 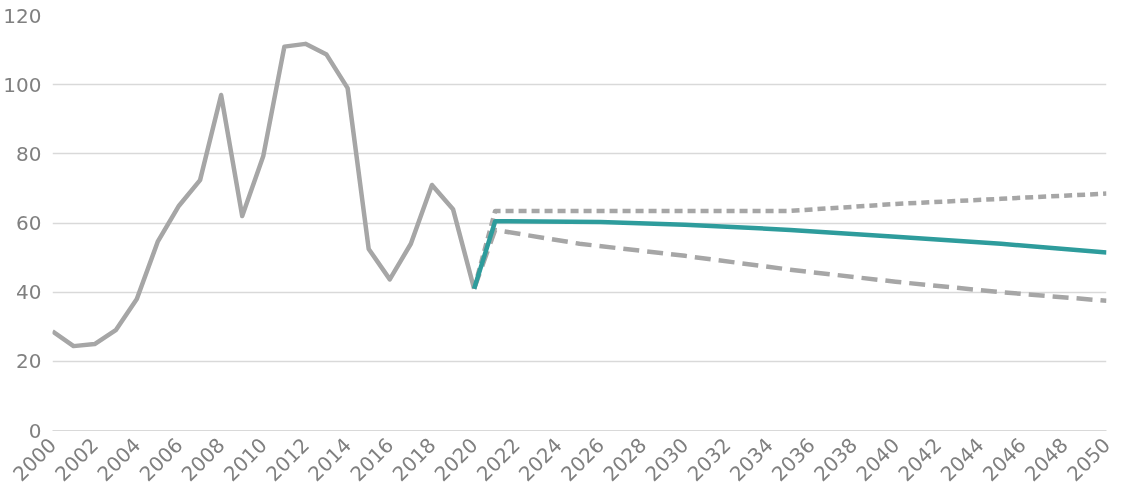 What do you see at coordinates (29, 223) in the screenshot?
I see `y-tick-label: 60` at bounding box center [29, 223].